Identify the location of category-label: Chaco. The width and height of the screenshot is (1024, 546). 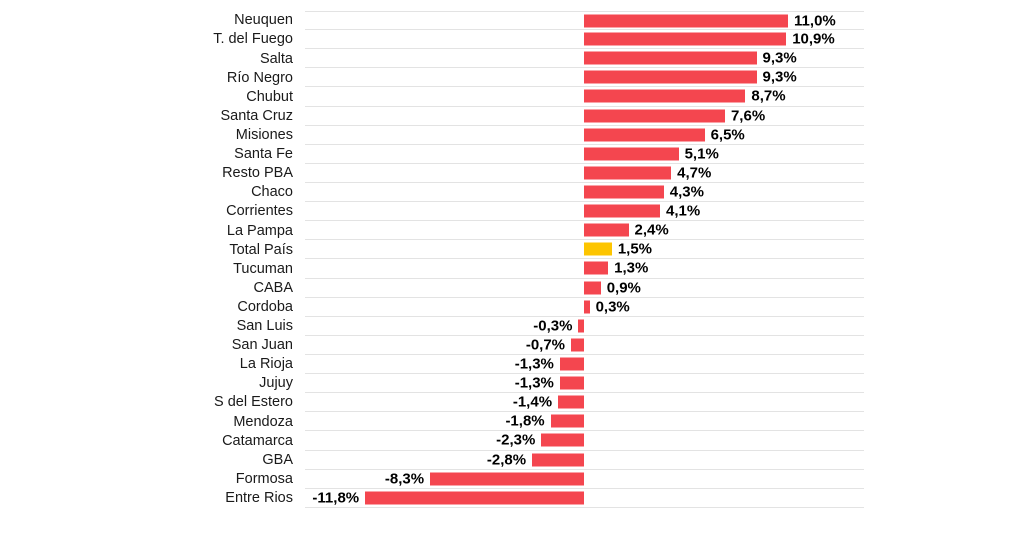
(272, 192).